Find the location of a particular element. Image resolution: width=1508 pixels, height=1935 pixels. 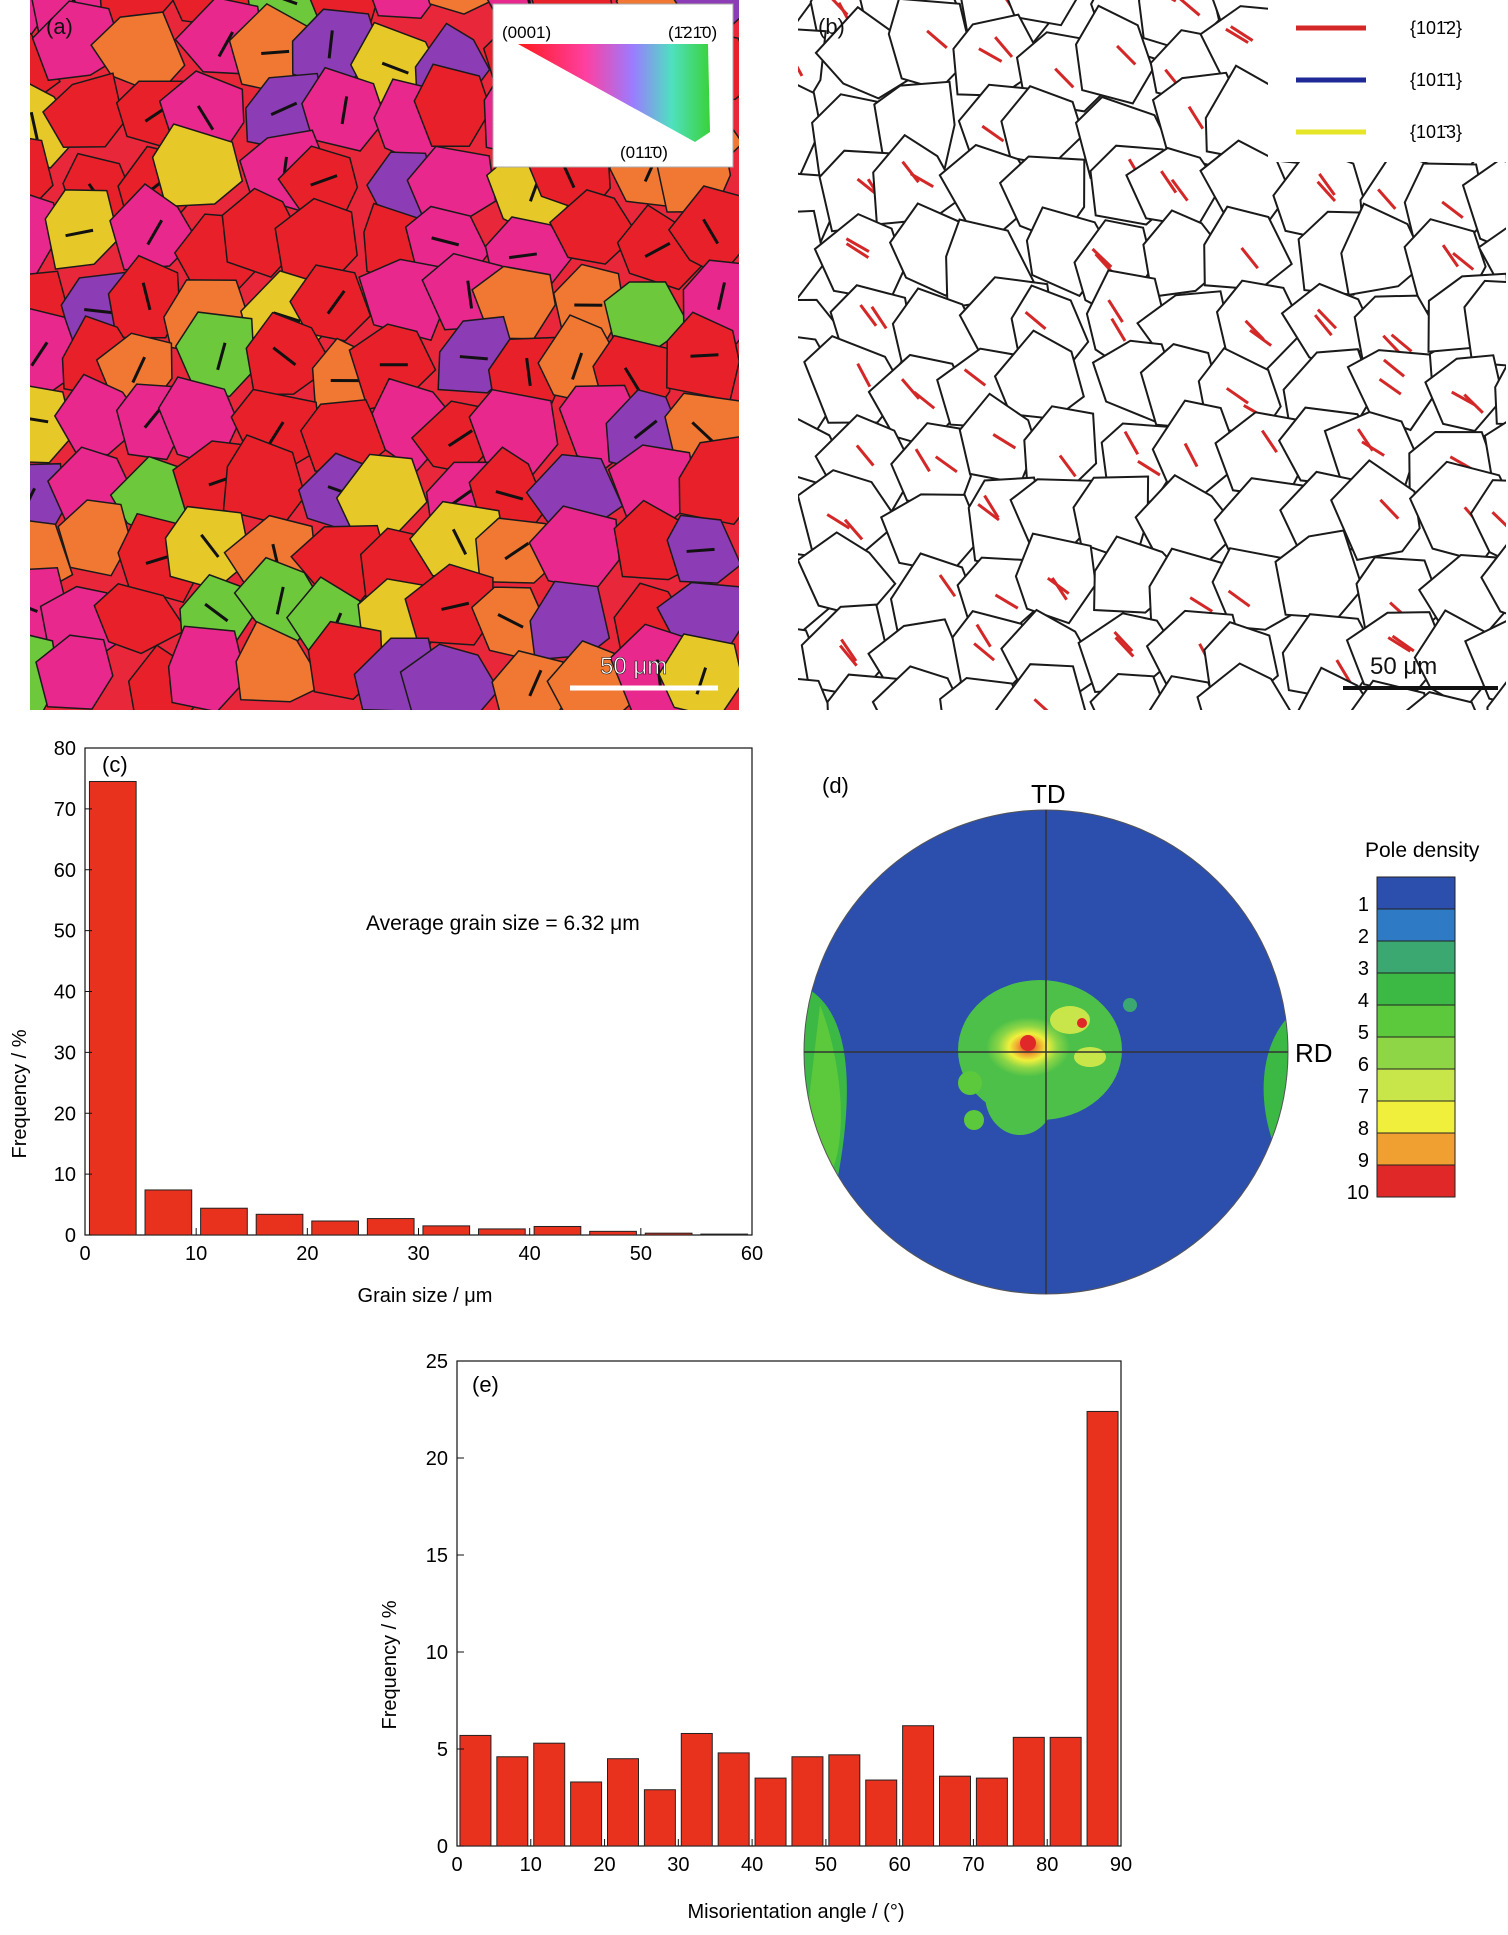

x-axis-label-e: Misorientation angle / (°) is located at coordinates (796, 1912).